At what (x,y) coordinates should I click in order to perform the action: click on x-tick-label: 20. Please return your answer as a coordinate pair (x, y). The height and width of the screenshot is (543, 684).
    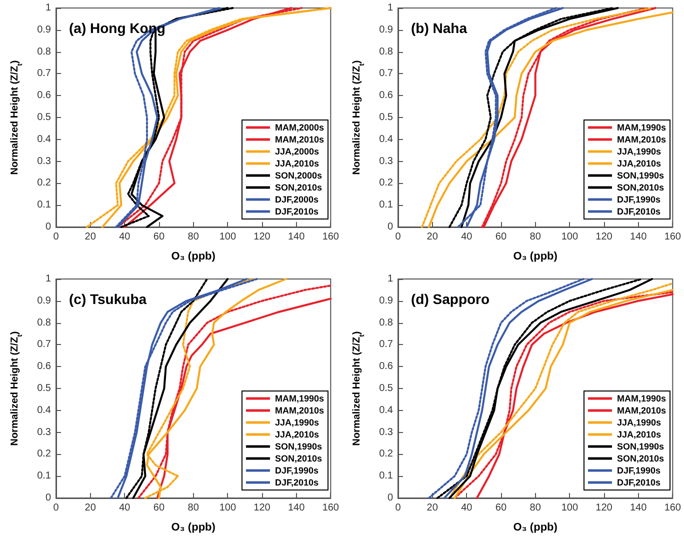
    Looking at the image, I should click on (432, 508).